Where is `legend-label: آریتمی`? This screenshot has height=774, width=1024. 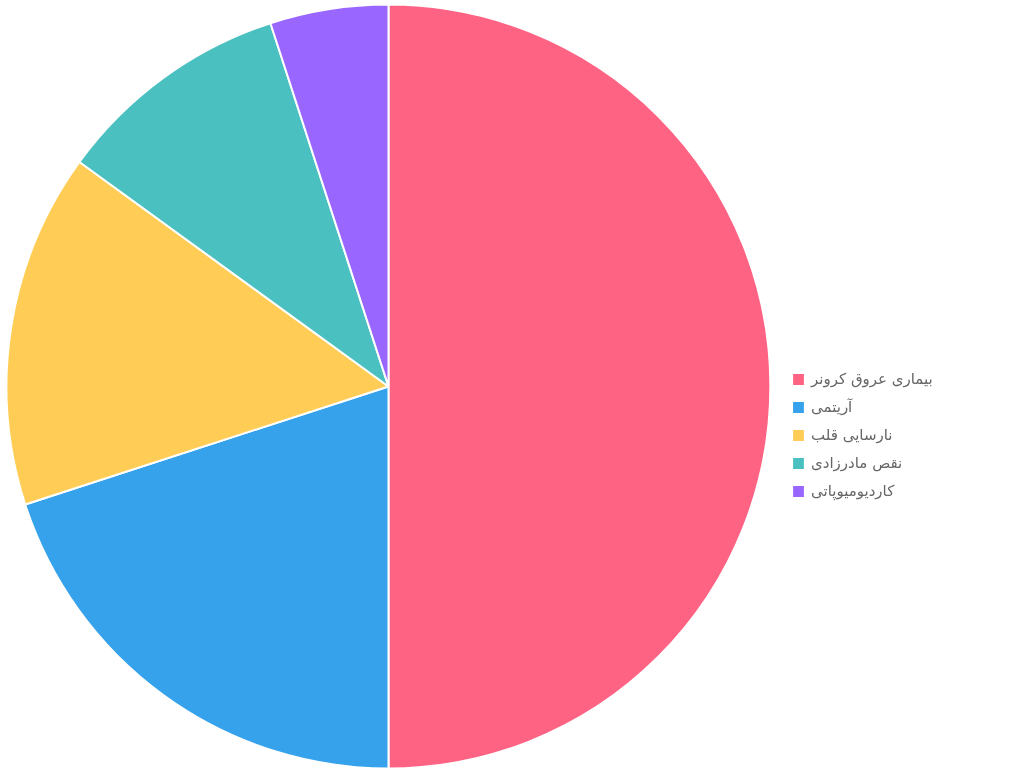
legend-label: آریتمی is located at coordinates (832, 407).